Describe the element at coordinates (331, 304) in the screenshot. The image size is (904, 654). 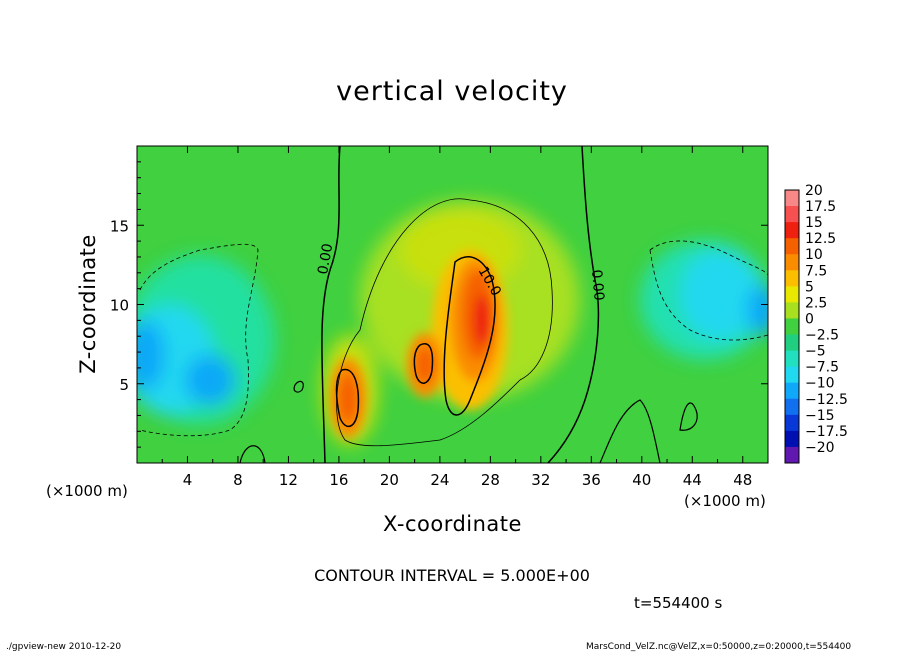
I see `zero-contour-left` at that location.